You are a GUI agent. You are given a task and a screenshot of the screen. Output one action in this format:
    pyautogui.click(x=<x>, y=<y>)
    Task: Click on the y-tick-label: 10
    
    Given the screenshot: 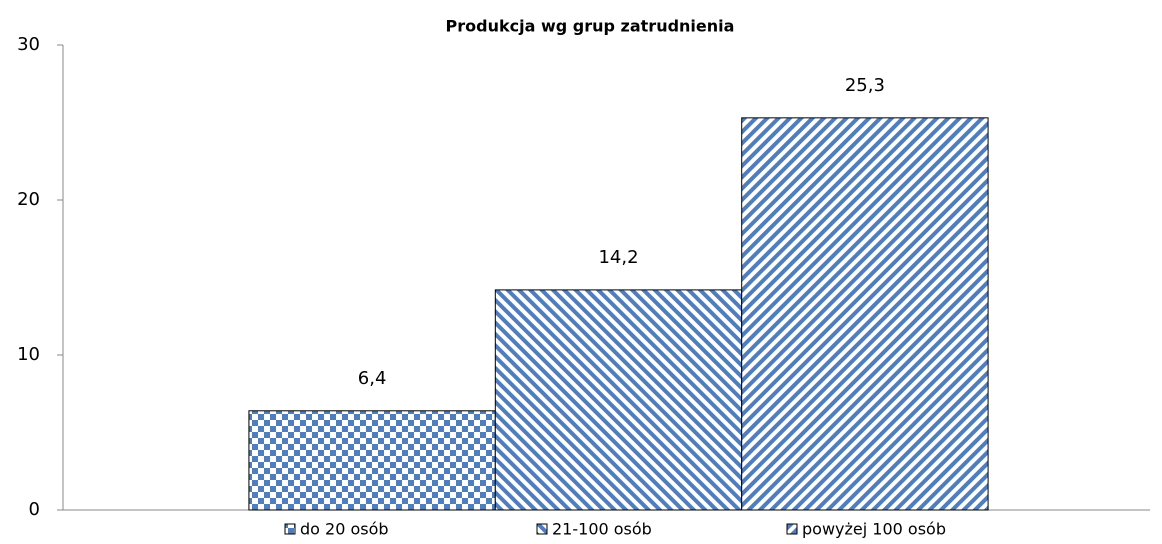 What is the action you would take?
    pyautogui.click(x=28, y=354)
    